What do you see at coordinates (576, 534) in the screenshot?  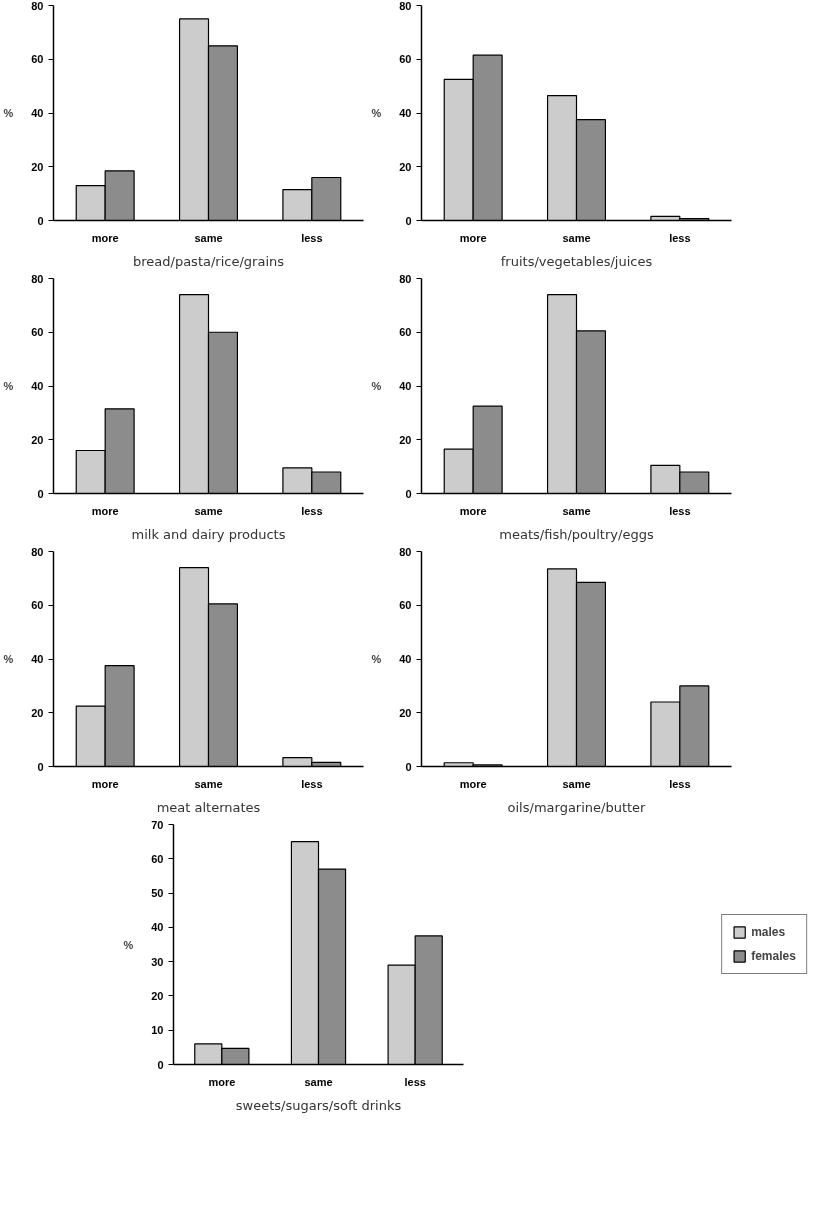 I see `text: meats/fish/poultry/eggs` at bounding box center [576, 534].